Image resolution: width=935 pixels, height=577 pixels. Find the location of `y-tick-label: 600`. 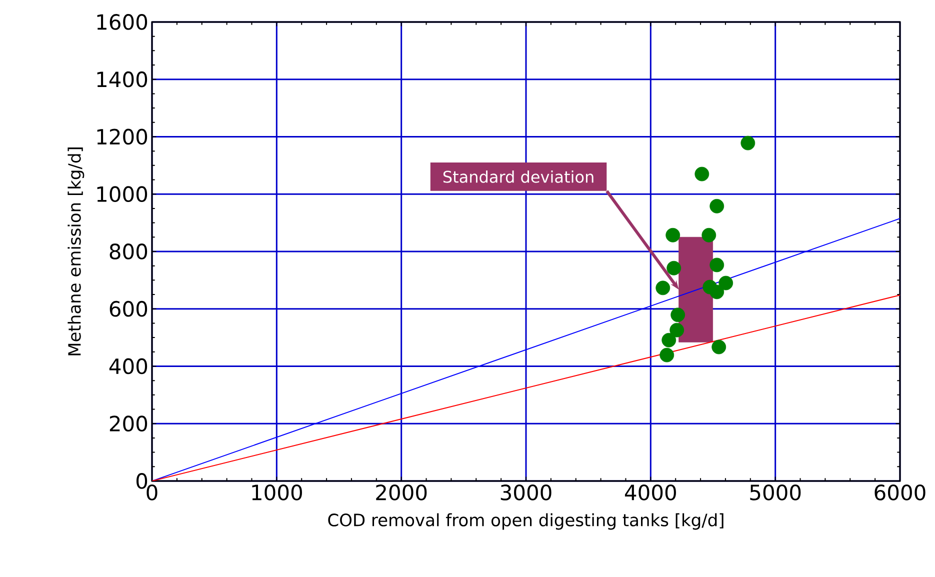

y-tick-label: 600 is located at coordinates (129, 308).